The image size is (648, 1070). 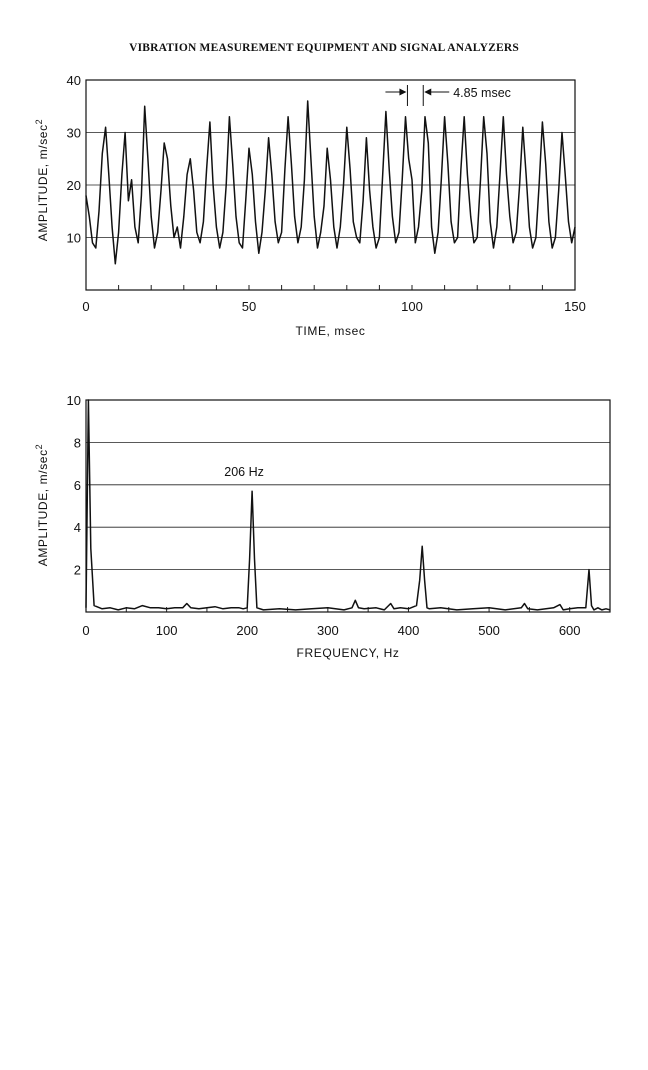 I want to click on chart2-y-tick-label: 10, so click(x=74, y=400).